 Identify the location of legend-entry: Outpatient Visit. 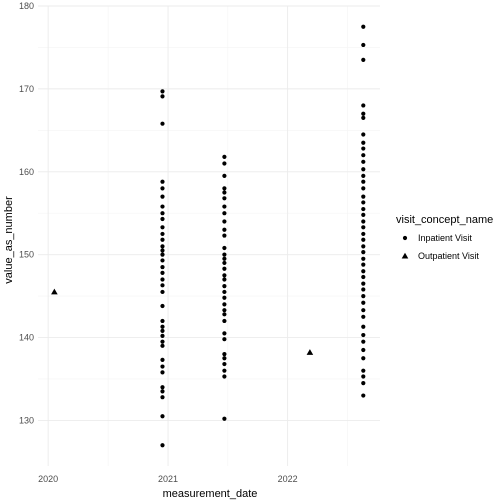
(440, 256).